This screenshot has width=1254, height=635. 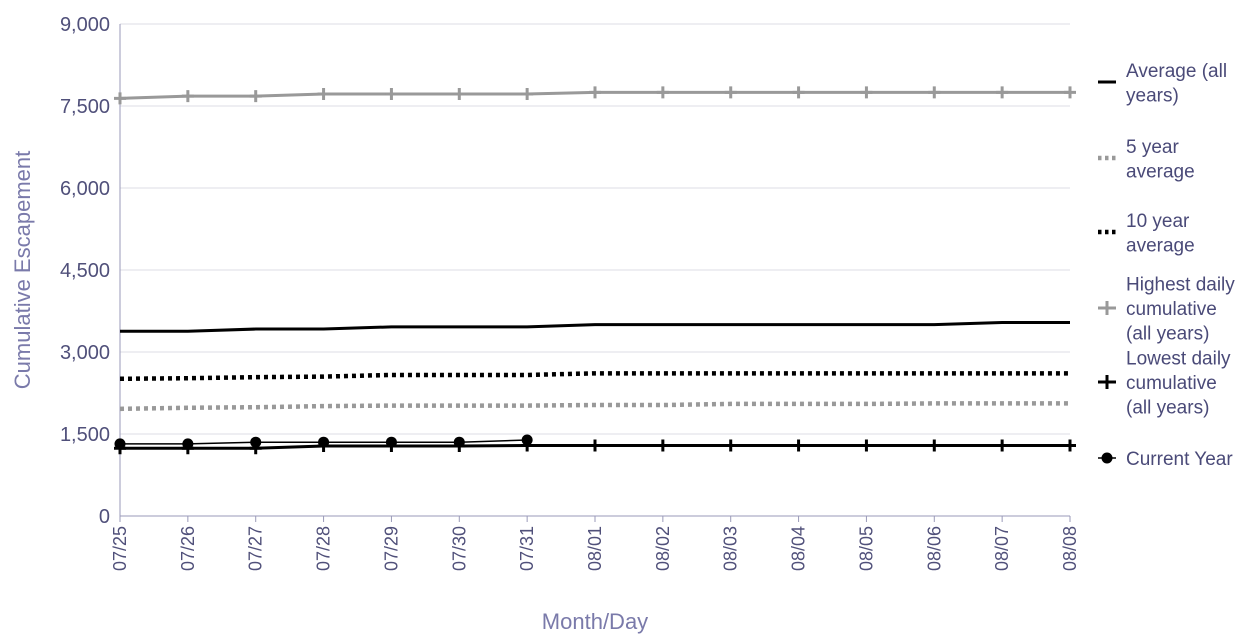 What do you see at coordinates (1178, 384) in the screenshot?
I see `legend-label: Lowest daily cumulative (all years)` at bounding box center [1178, 384].